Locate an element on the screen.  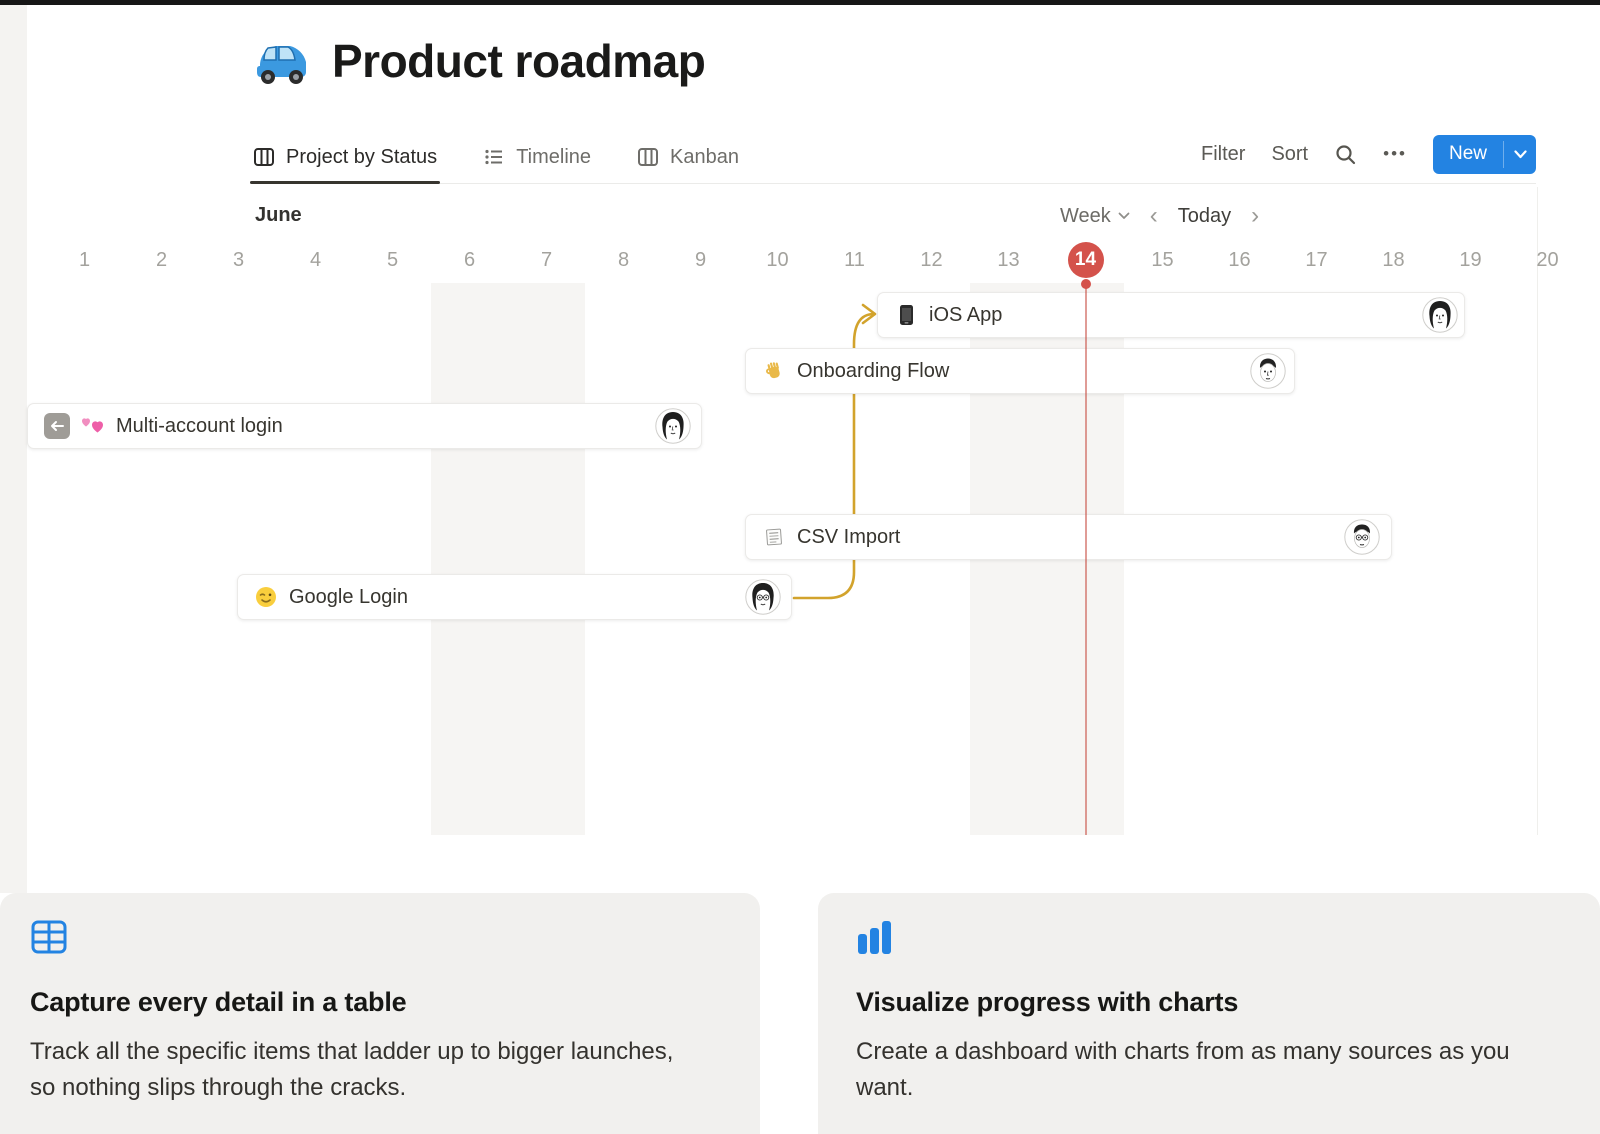
timeline-item-label: CSV Import is located at coordinates (849, 536).